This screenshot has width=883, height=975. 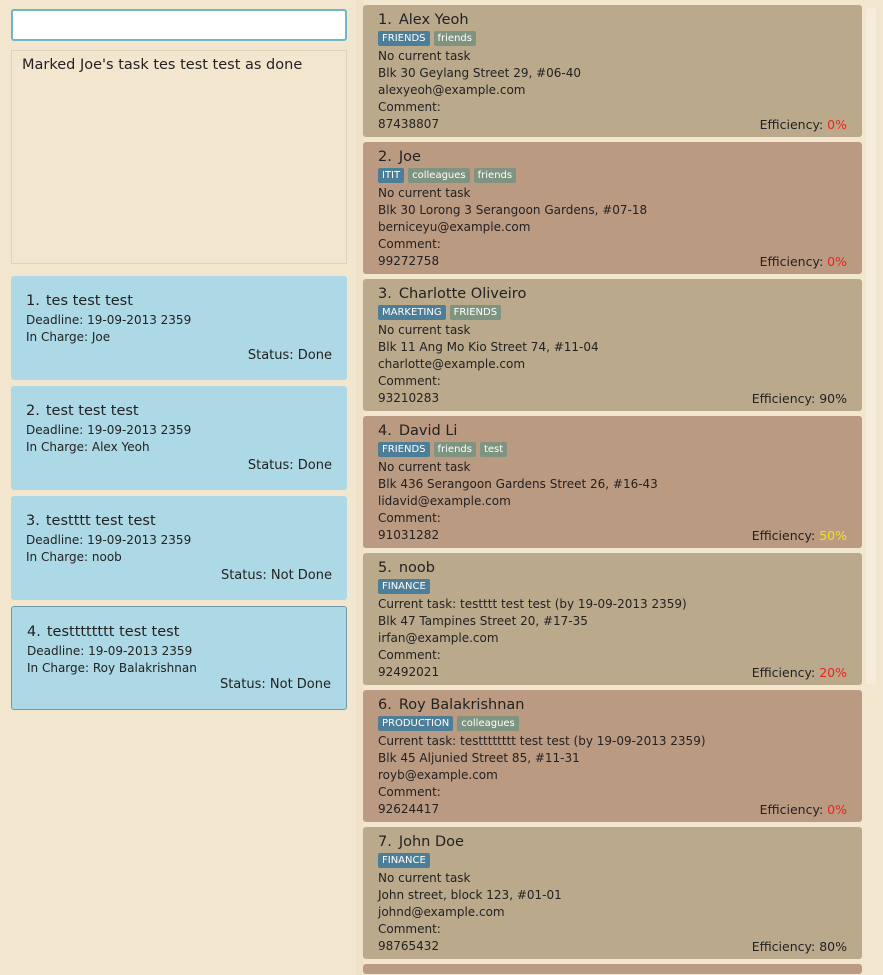 I want to click on person-index: 6., so click(x=385, y=705).